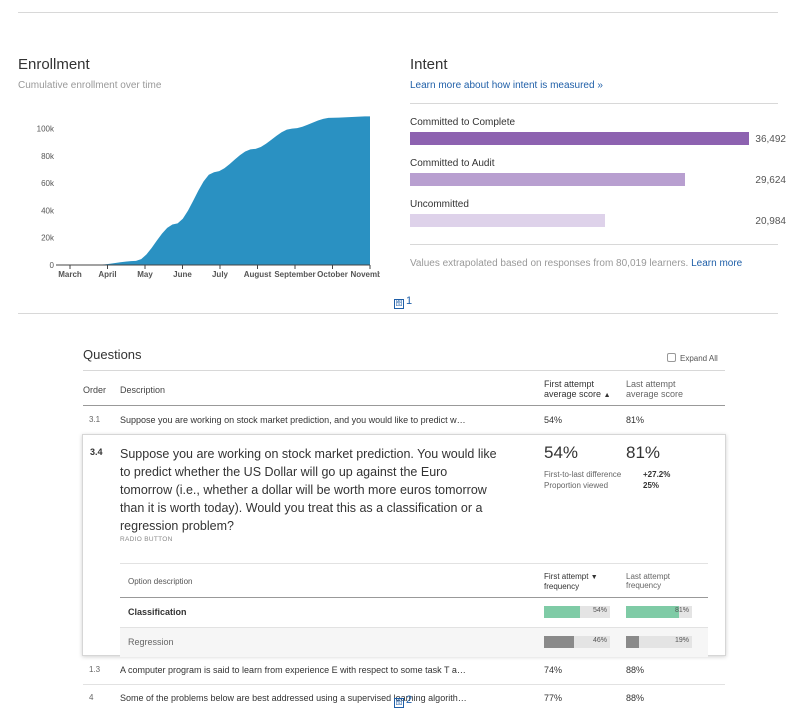 This screenshot has width=806, height=712. What do you see at coordinates (95, 390) in the screenshot?
I see `col-header-order: Order` at bounding box center [95, 390].